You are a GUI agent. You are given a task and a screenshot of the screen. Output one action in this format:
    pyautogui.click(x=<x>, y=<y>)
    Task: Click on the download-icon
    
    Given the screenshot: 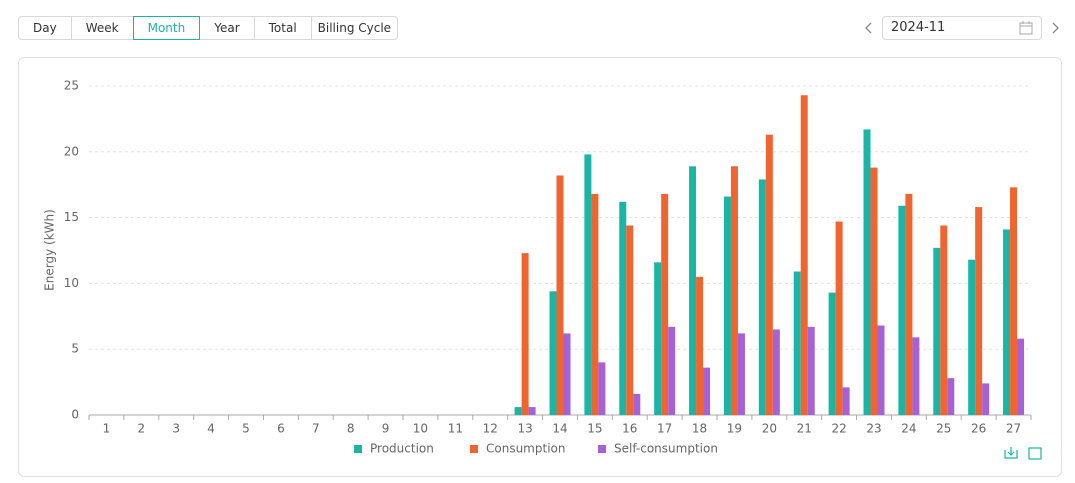 What is the action you would take?
    pyautogui.click(x=1011, y=453)
    